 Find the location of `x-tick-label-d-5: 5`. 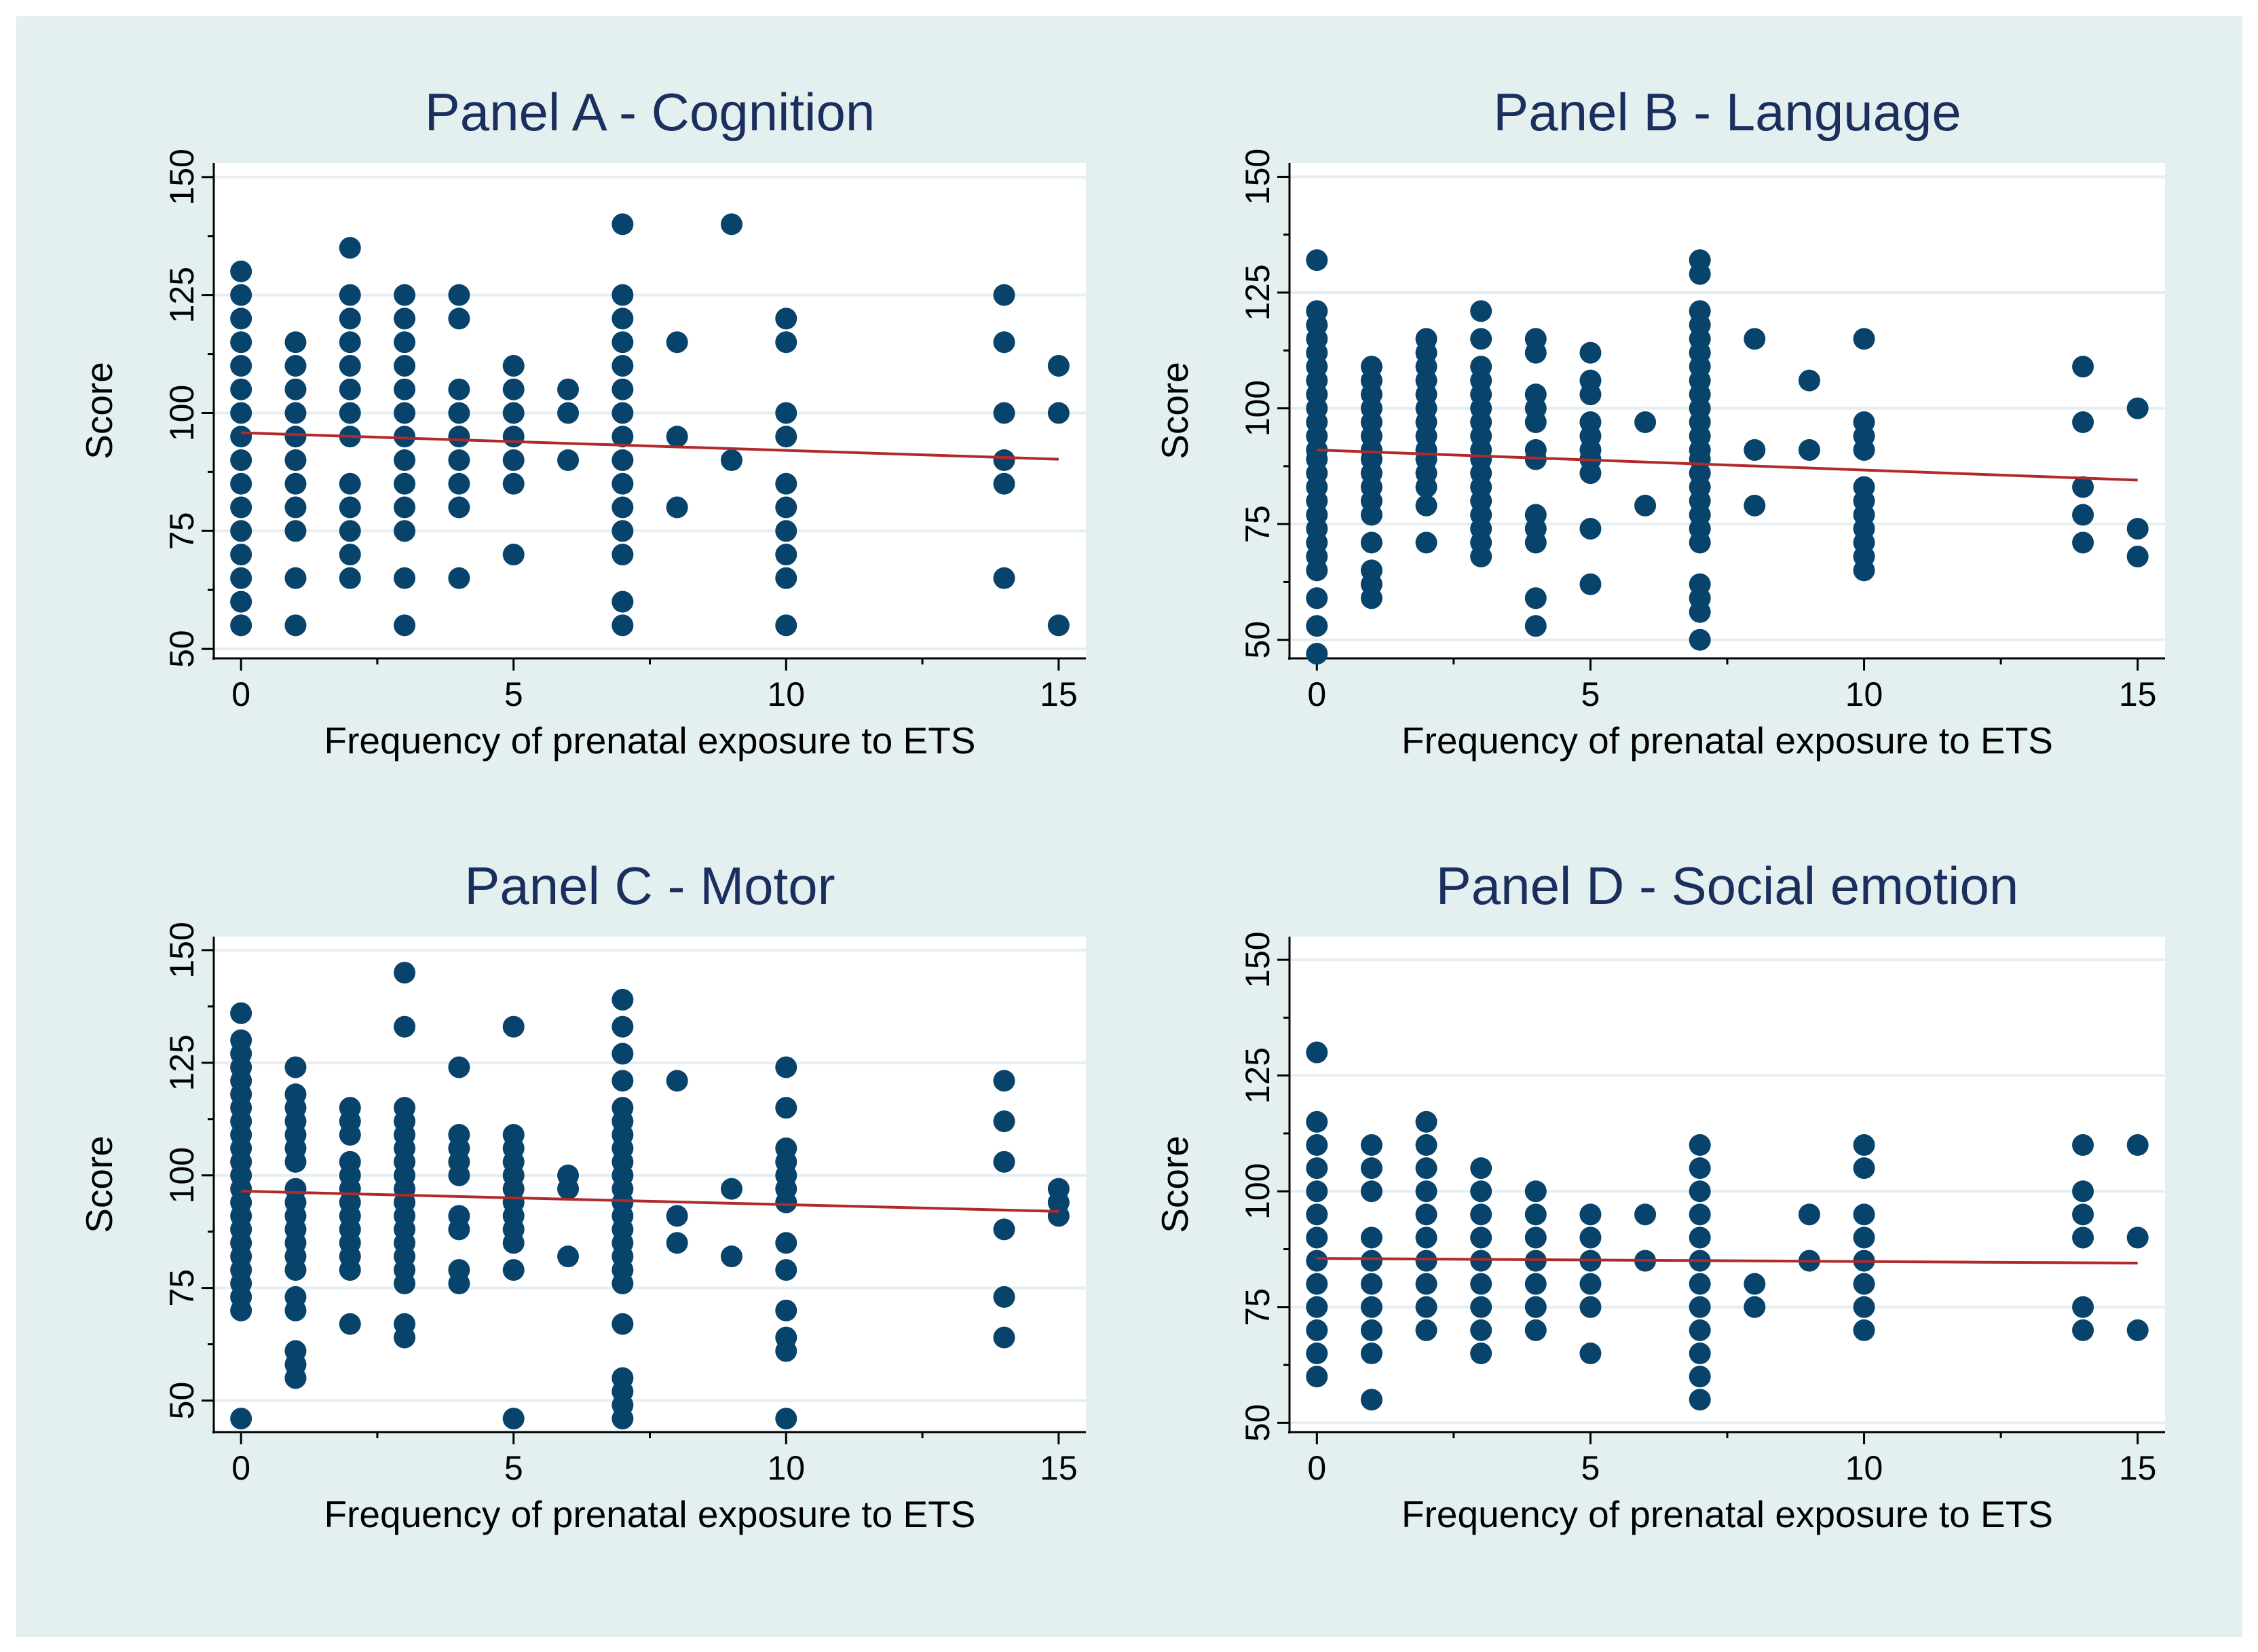

x-tick-label-d-5: 5 is located at coordinates (1590, 1468).